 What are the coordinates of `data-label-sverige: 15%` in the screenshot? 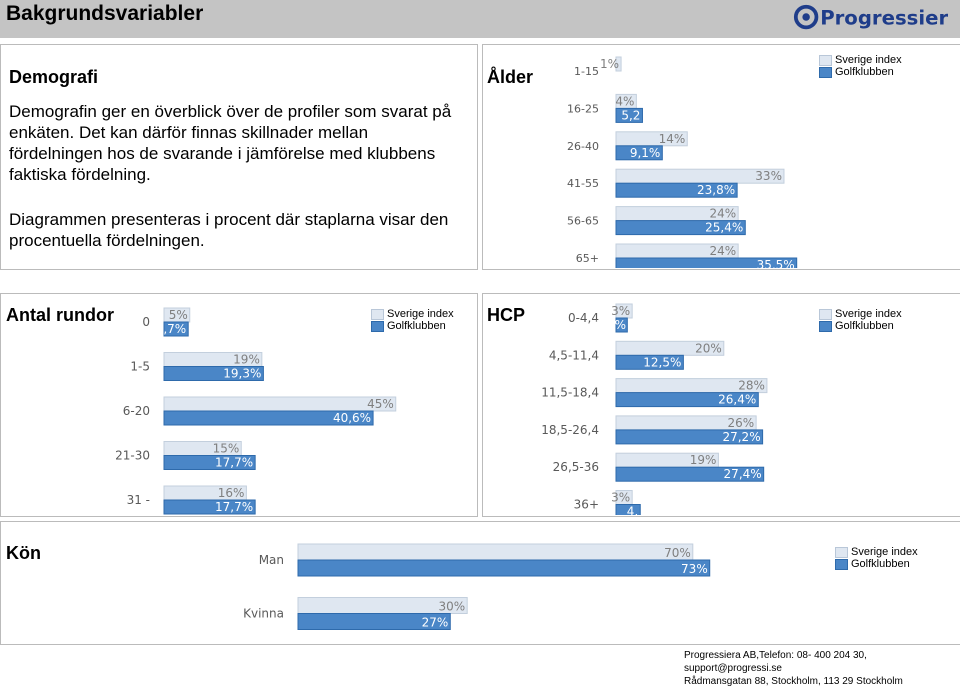 It's located at (226, 449).